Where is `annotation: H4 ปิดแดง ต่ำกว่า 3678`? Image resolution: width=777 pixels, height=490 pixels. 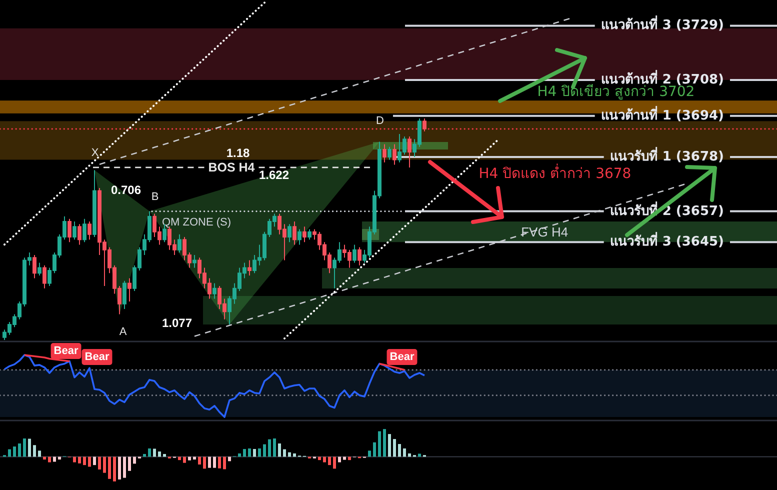
annotation: H4 ปิดแดง ต่ำกว่า 3678 is located at coordinates (555, 173).